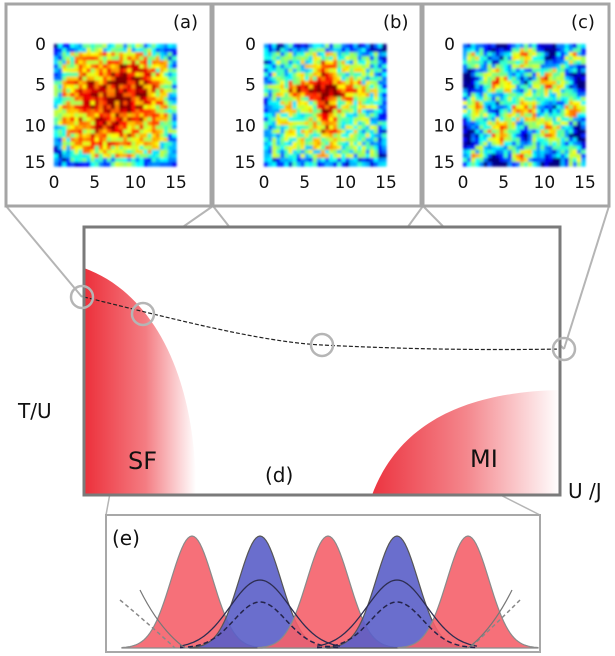 The width and height of the screenshot is (615, 656). What do you see at coordinates (82, 297) in the screenshot?
I see `marker-a` at bounding box center [82, 297].